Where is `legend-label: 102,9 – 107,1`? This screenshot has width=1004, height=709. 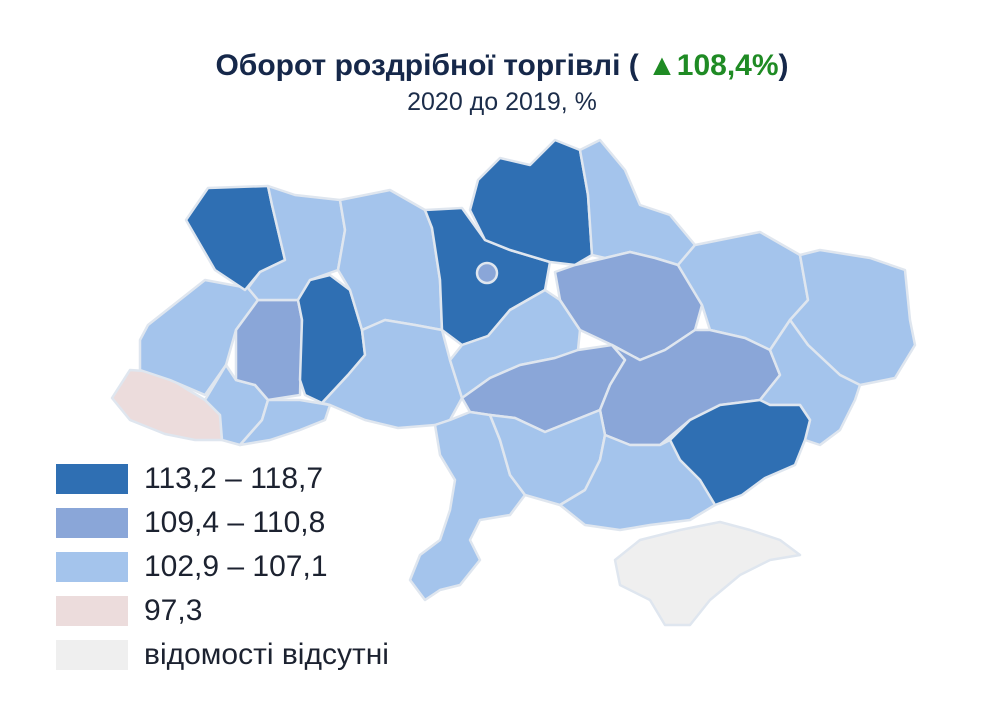 legend-label: 102,9 – 107,1 is located at coordinates (236, 566).